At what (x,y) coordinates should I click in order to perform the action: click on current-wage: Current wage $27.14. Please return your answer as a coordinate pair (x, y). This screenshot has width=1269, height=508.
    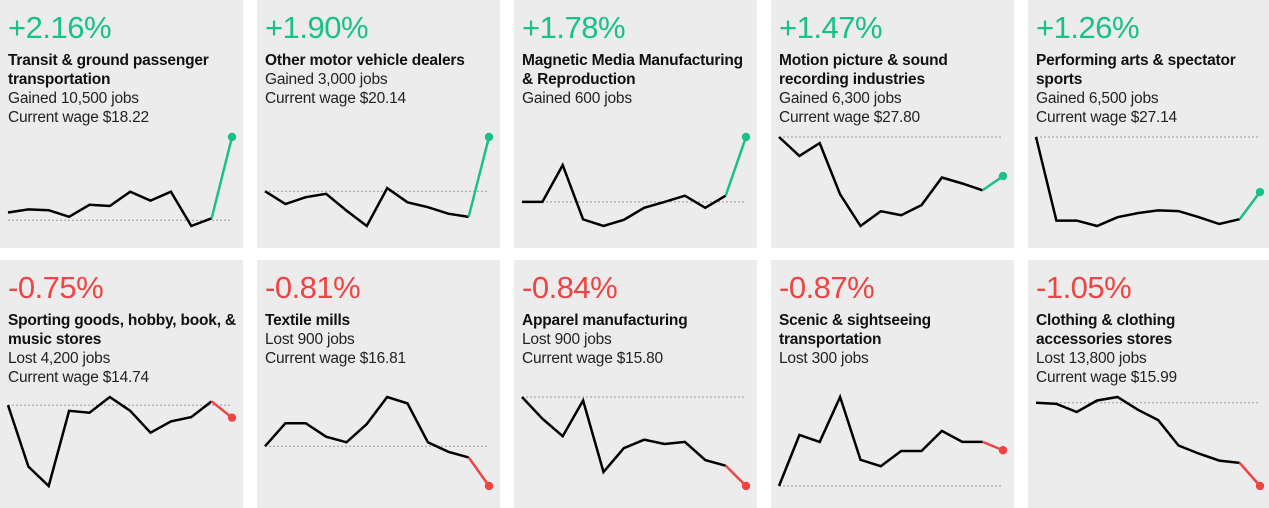
    Looking at the image, I should click on (1106, 117).